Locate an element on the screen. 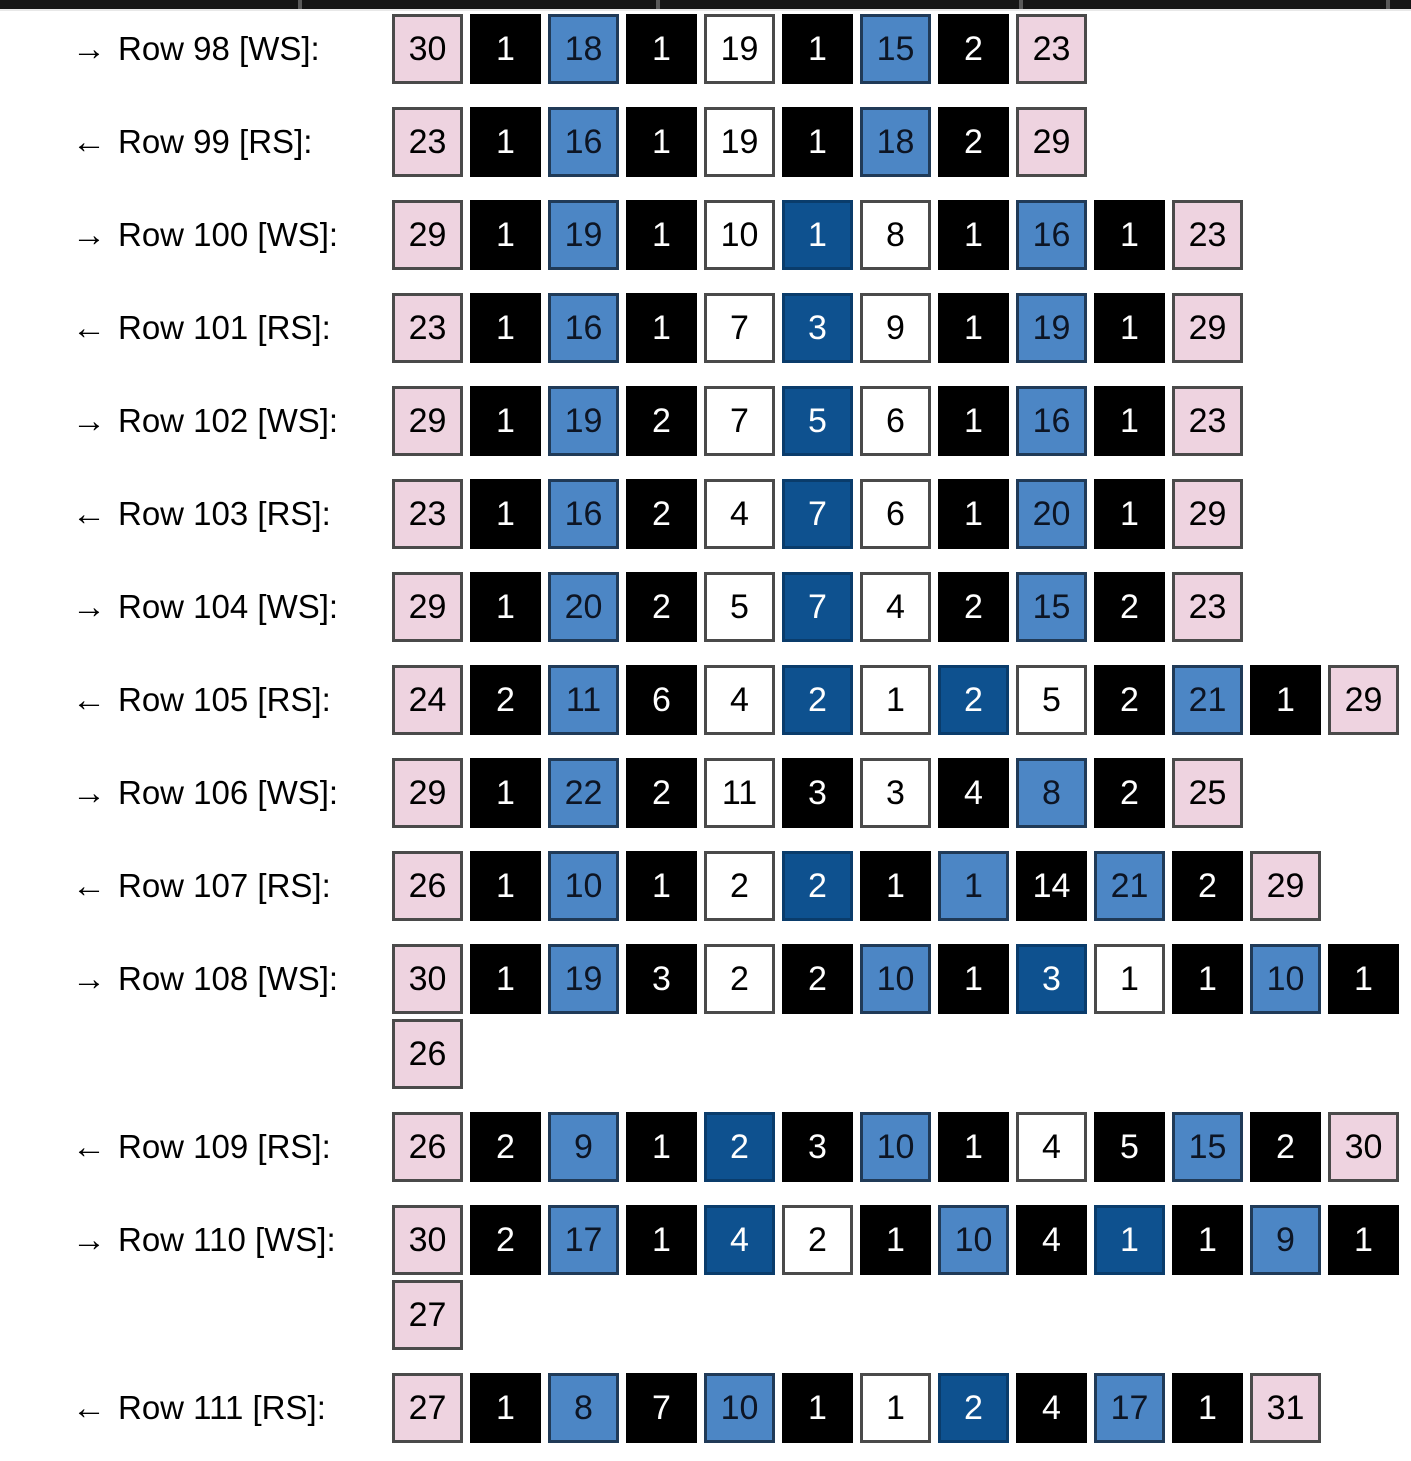 Image resolution: width=1411 pixels, height=1461 pixels. row-label-text: Row 108 [WS]: is located at coordinates (228, 978).